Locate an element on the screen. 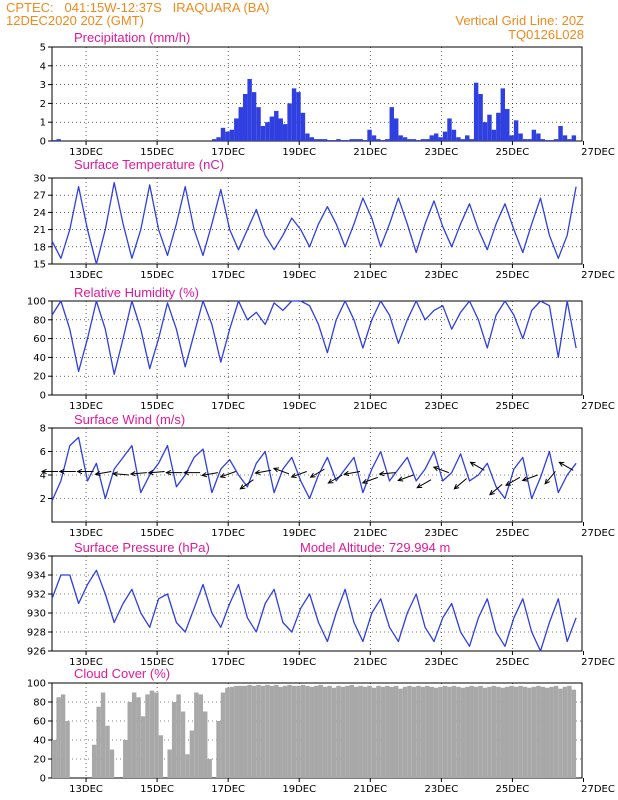 Image resolution: width=618 pixels, height=800 pixels. temp-ytick-label: 15 is located at coordinates (39, 265).